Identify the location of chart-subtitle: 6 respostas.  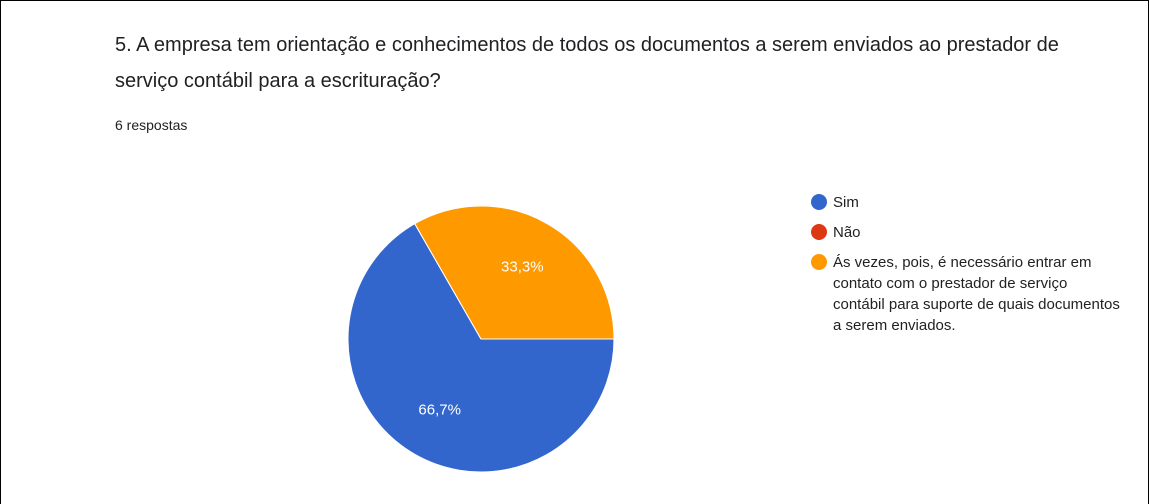
(151, 125).